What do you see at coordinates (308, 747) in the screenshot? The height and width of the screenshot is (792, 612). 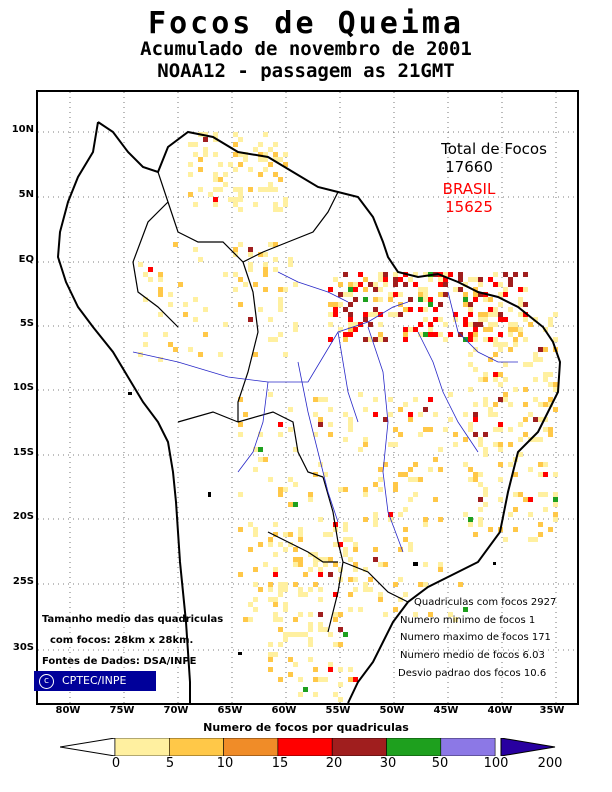 I see `color-scale-bar` at bounding box center [308, 747].